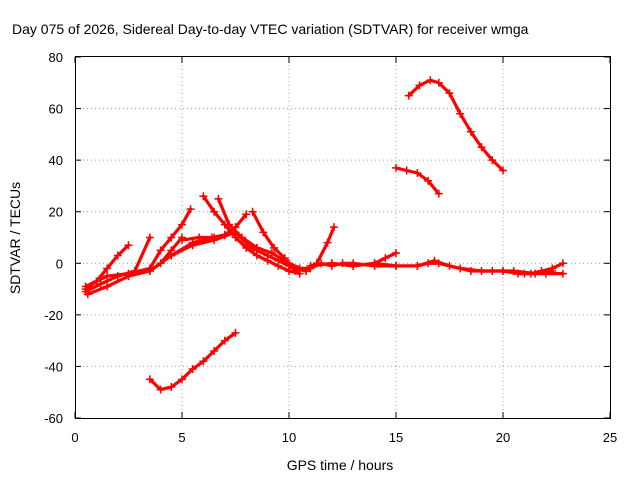  Describe the element at coordinates (56, 57) in the screenshot. I see `y-tick-label: 80` at that location.